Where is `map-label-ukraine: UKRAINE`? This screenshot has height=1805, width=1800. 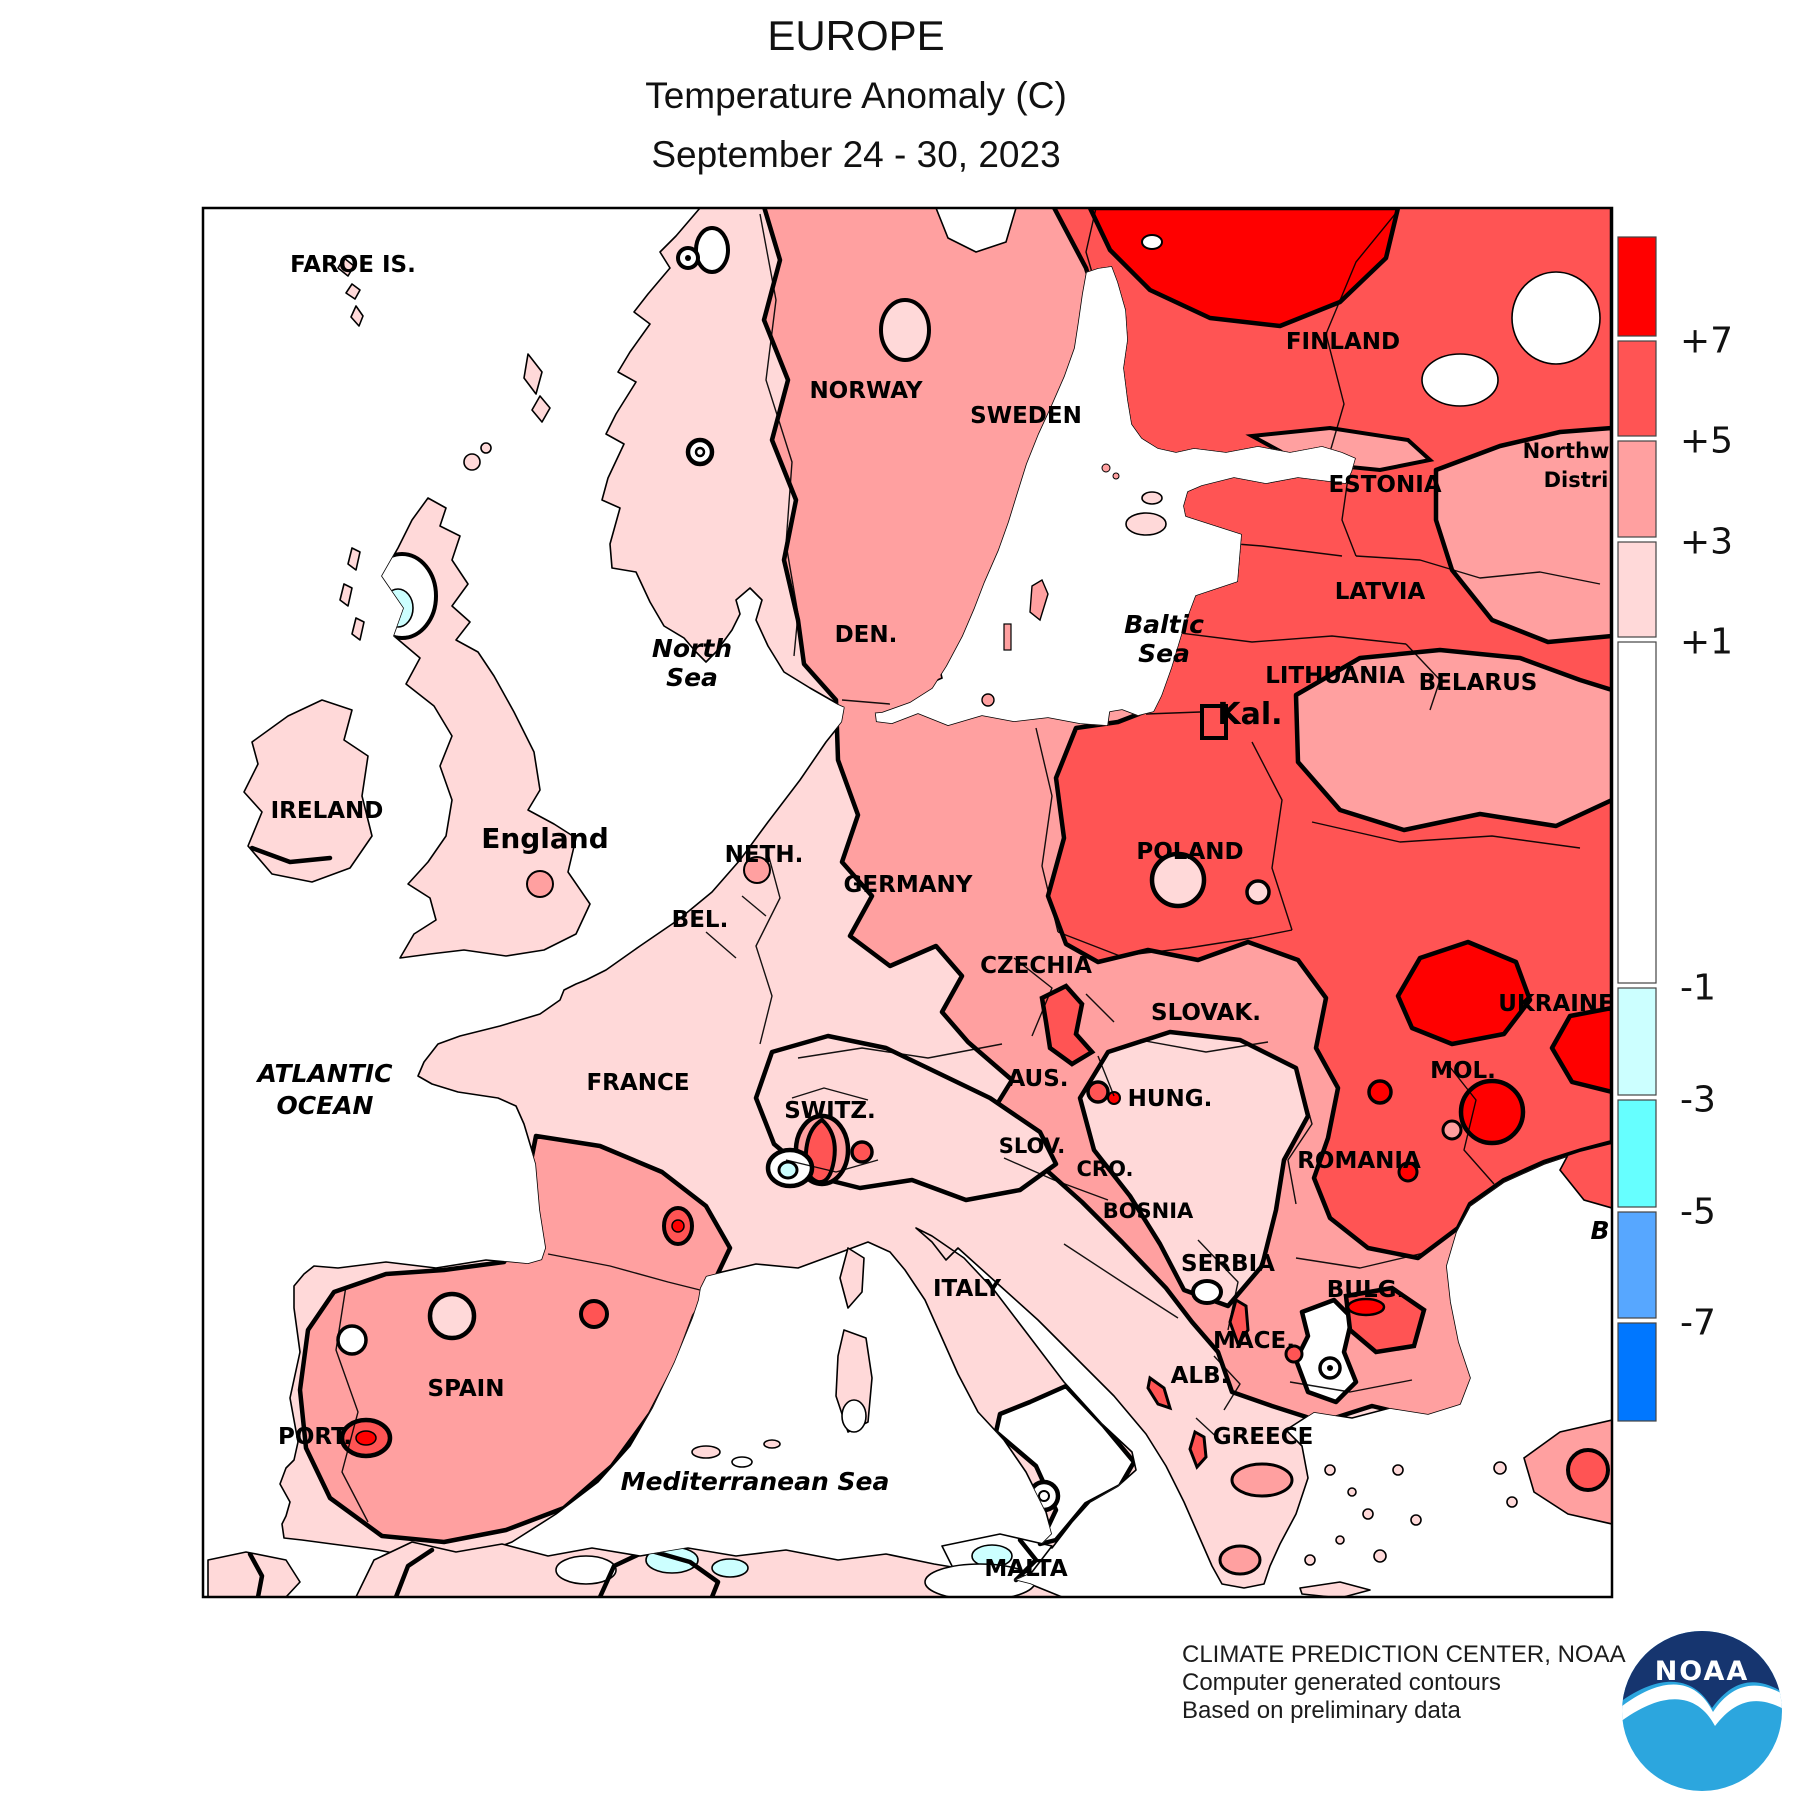 map-label-ukraine: UKRAINE is located at coordinates (1556, 1004).